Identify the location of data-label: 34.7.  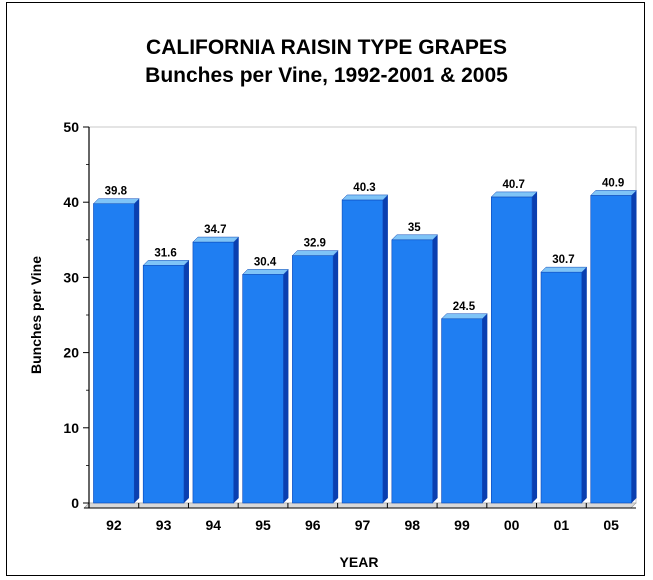
(215, 230).